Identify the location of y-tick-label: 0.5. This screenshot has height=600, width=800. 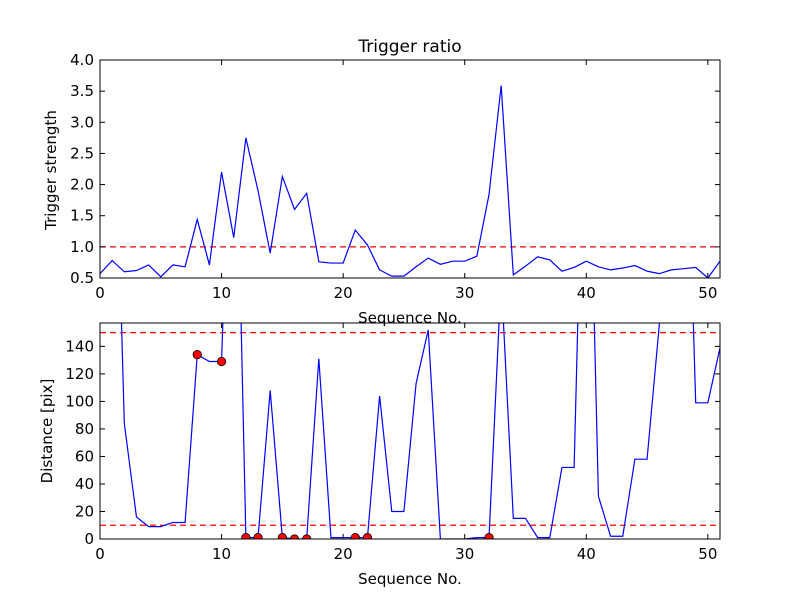
(82, 278).